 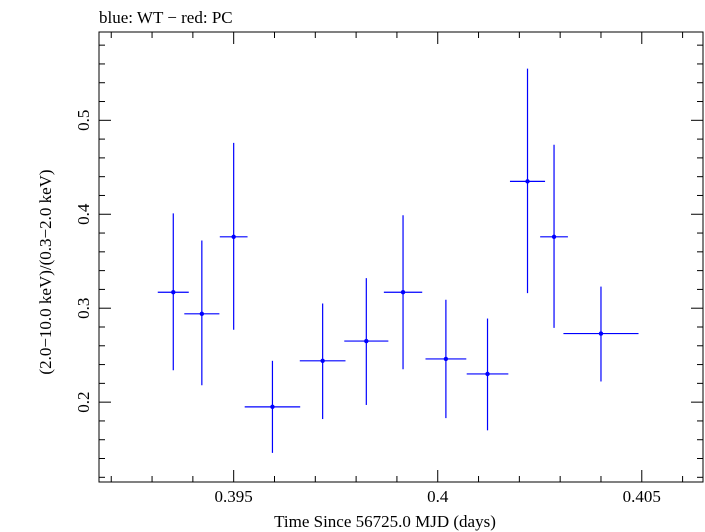 What do you see at coordinates (166, 17) in the screenshot?
I see `chart-title: blue: WT − red: PC` at bounding box center [166, 17].